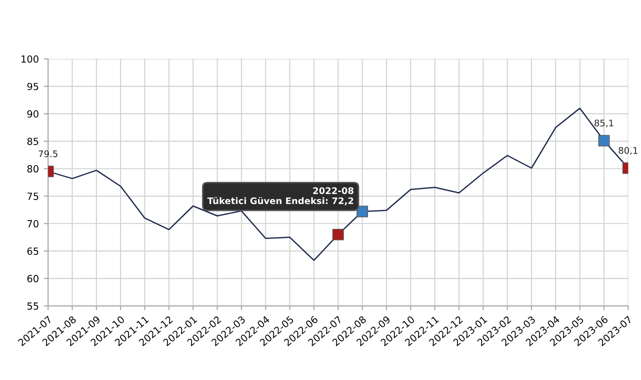  I want to click on y-tick-label: 65, so click(32, 251).